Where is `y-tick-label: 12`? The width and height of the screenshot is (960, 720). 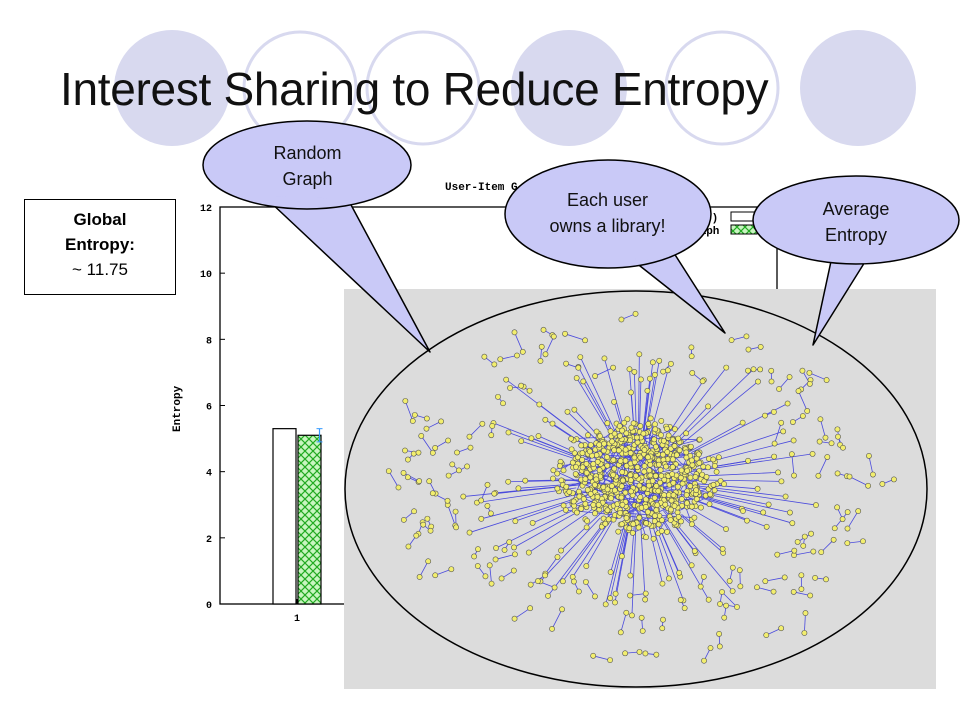 y-tick-label: 12 is located at coordinates (206, 209).